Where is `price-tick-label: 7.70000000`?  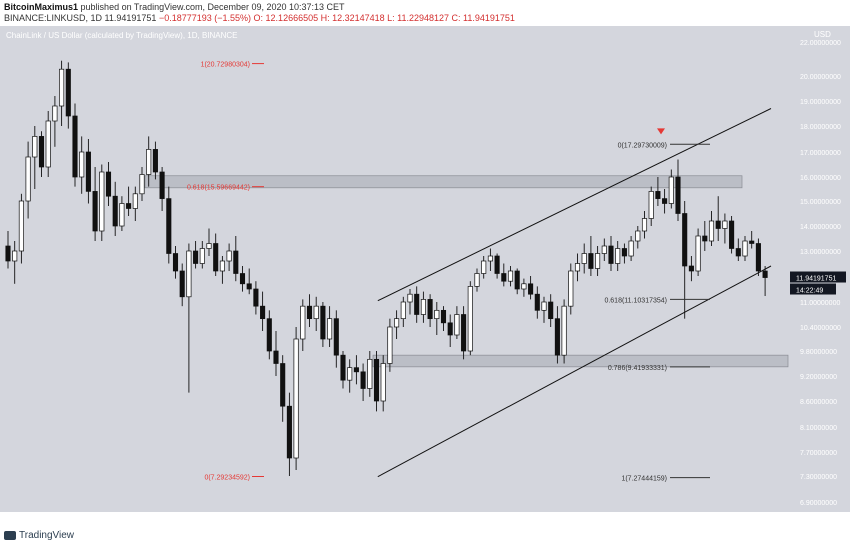
price-tick-label: 7.70000000 is located at coordinates (818, 453).